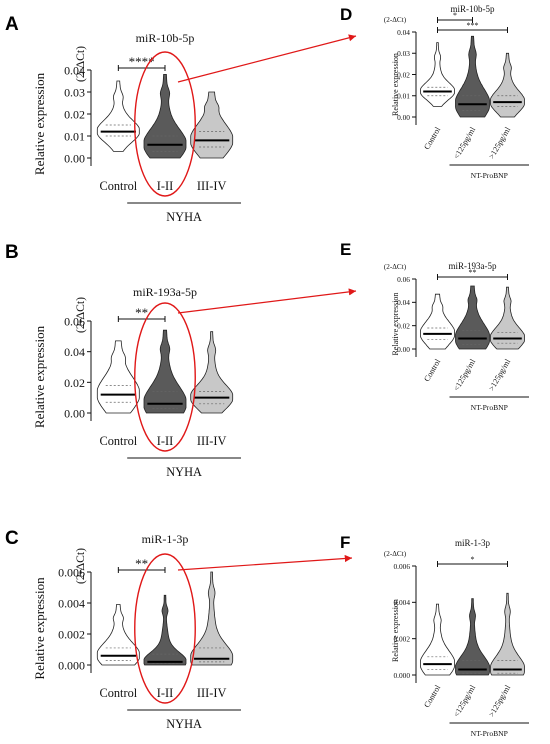 The image size is (550, 744). Describe the element at coordinates (346, 14) in the screenshot. I see `panel-letter: D` at that location.